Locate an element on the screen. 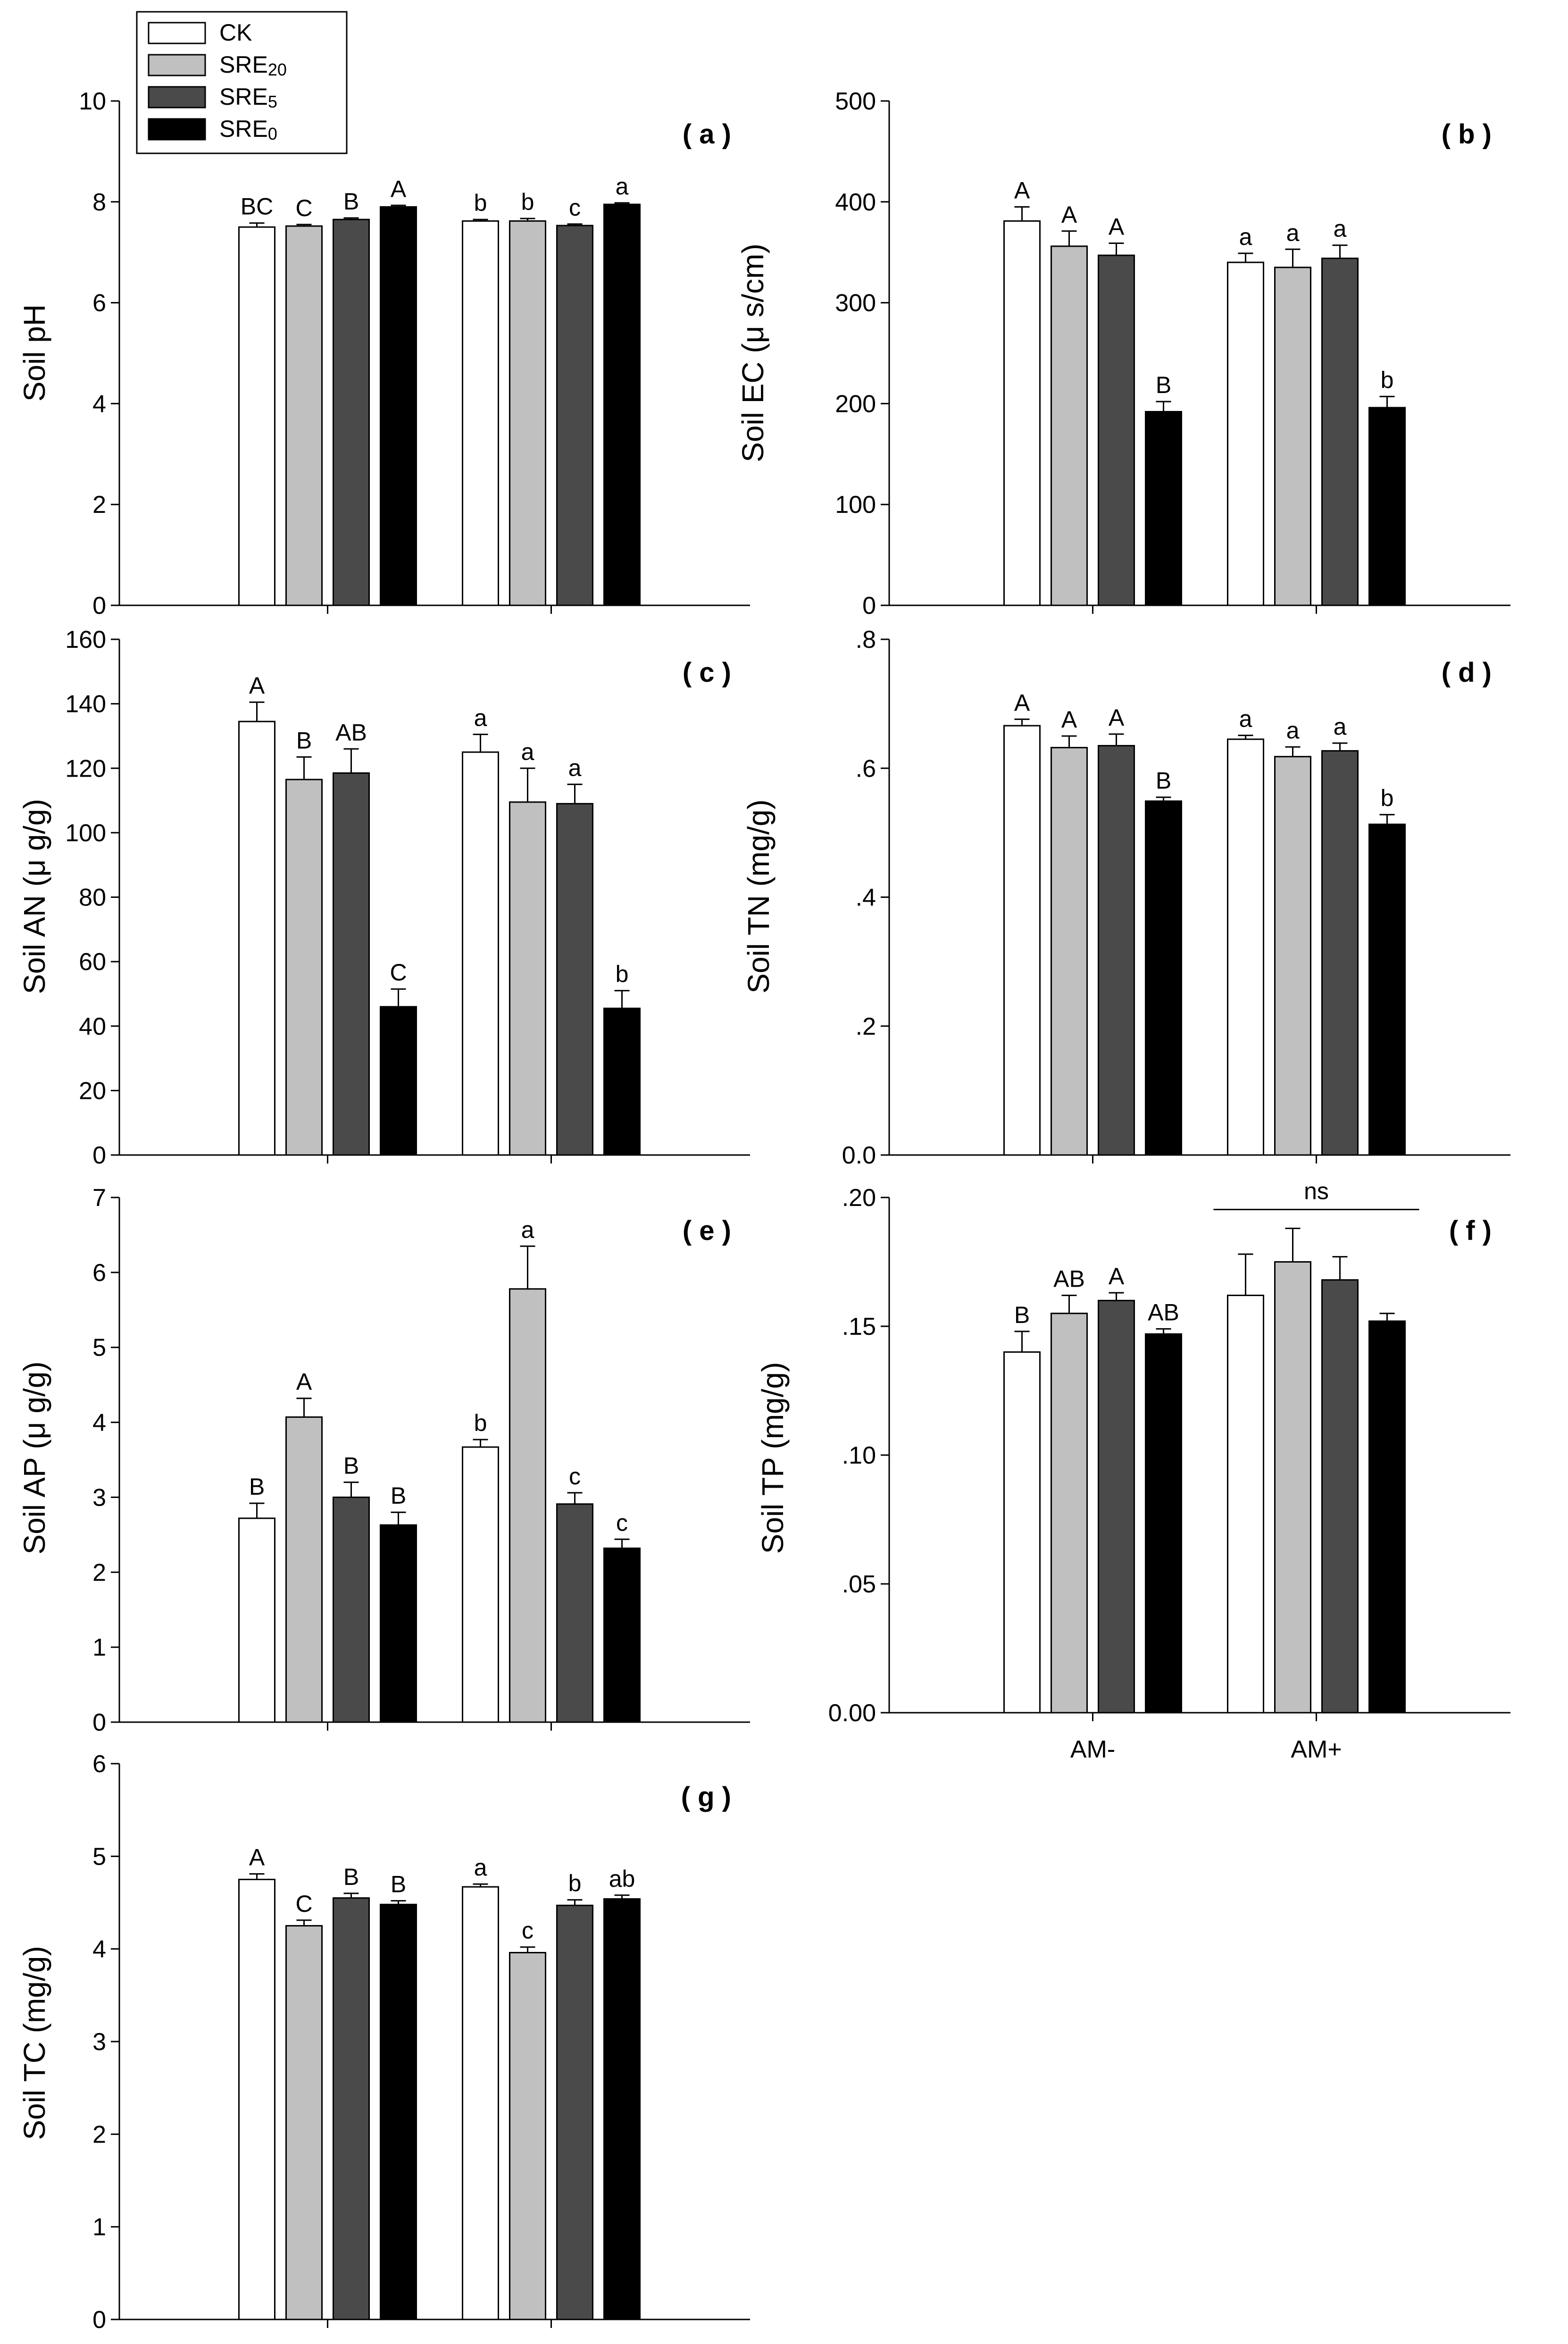  y-tick-label: .8 is located at coordinates (866, 639).